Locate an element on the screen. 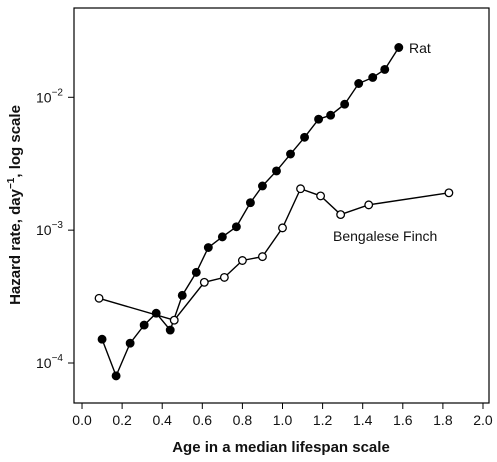  x-tick-label: 0.2 is located at coordinates (122, 420).